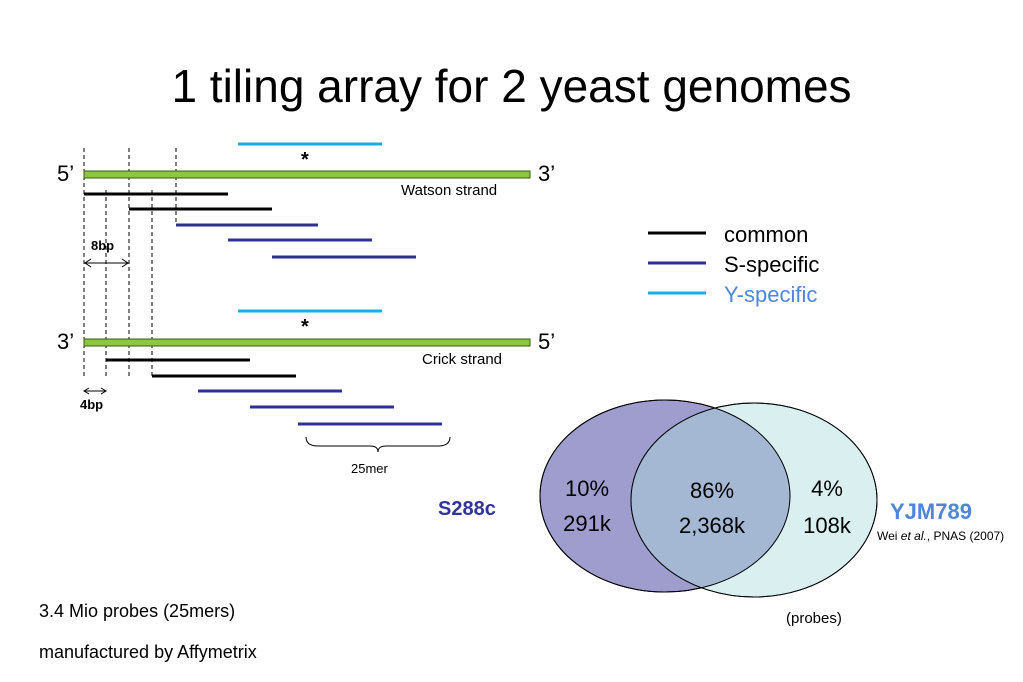  Describe the element at coordinates (547, 173) in the screenshot. I see `watson-right-end: 3’` at that location.